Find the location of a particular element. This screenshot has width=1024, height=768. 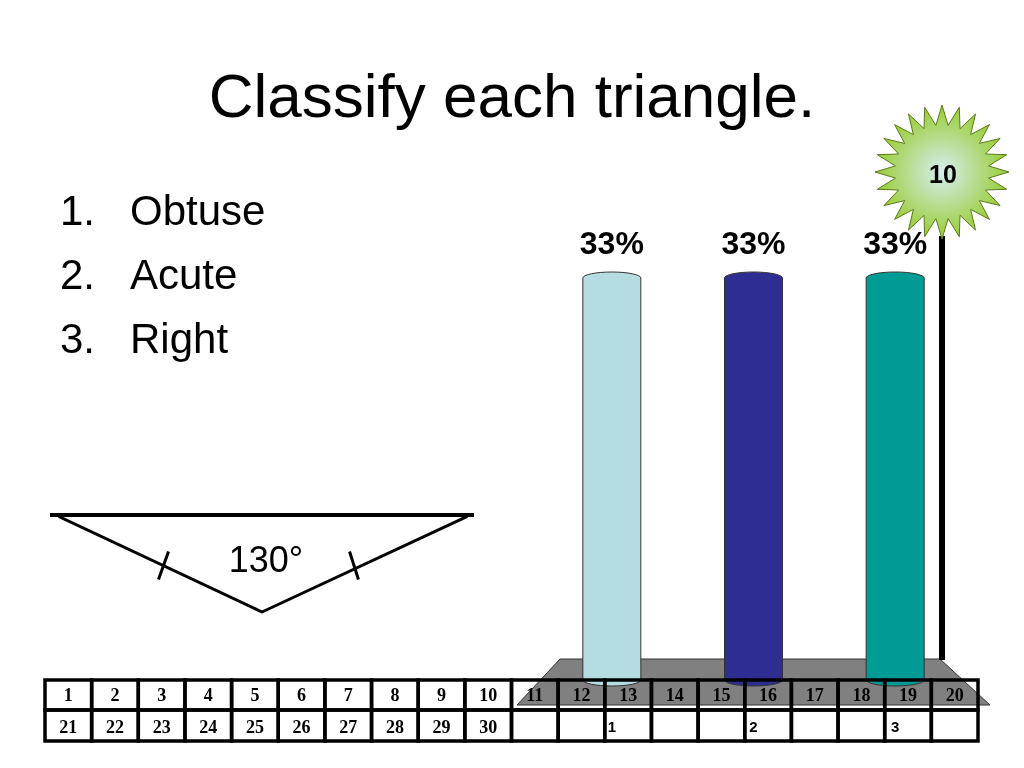

annotation: 16 is located at coordinates (768, 695).